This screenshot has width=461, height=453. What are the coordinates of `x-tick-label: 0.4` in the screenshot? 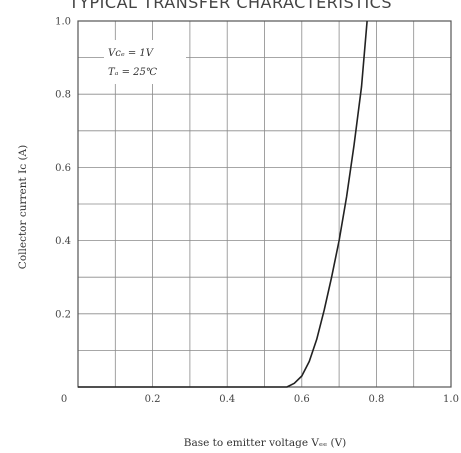 It's located at (227, 399).